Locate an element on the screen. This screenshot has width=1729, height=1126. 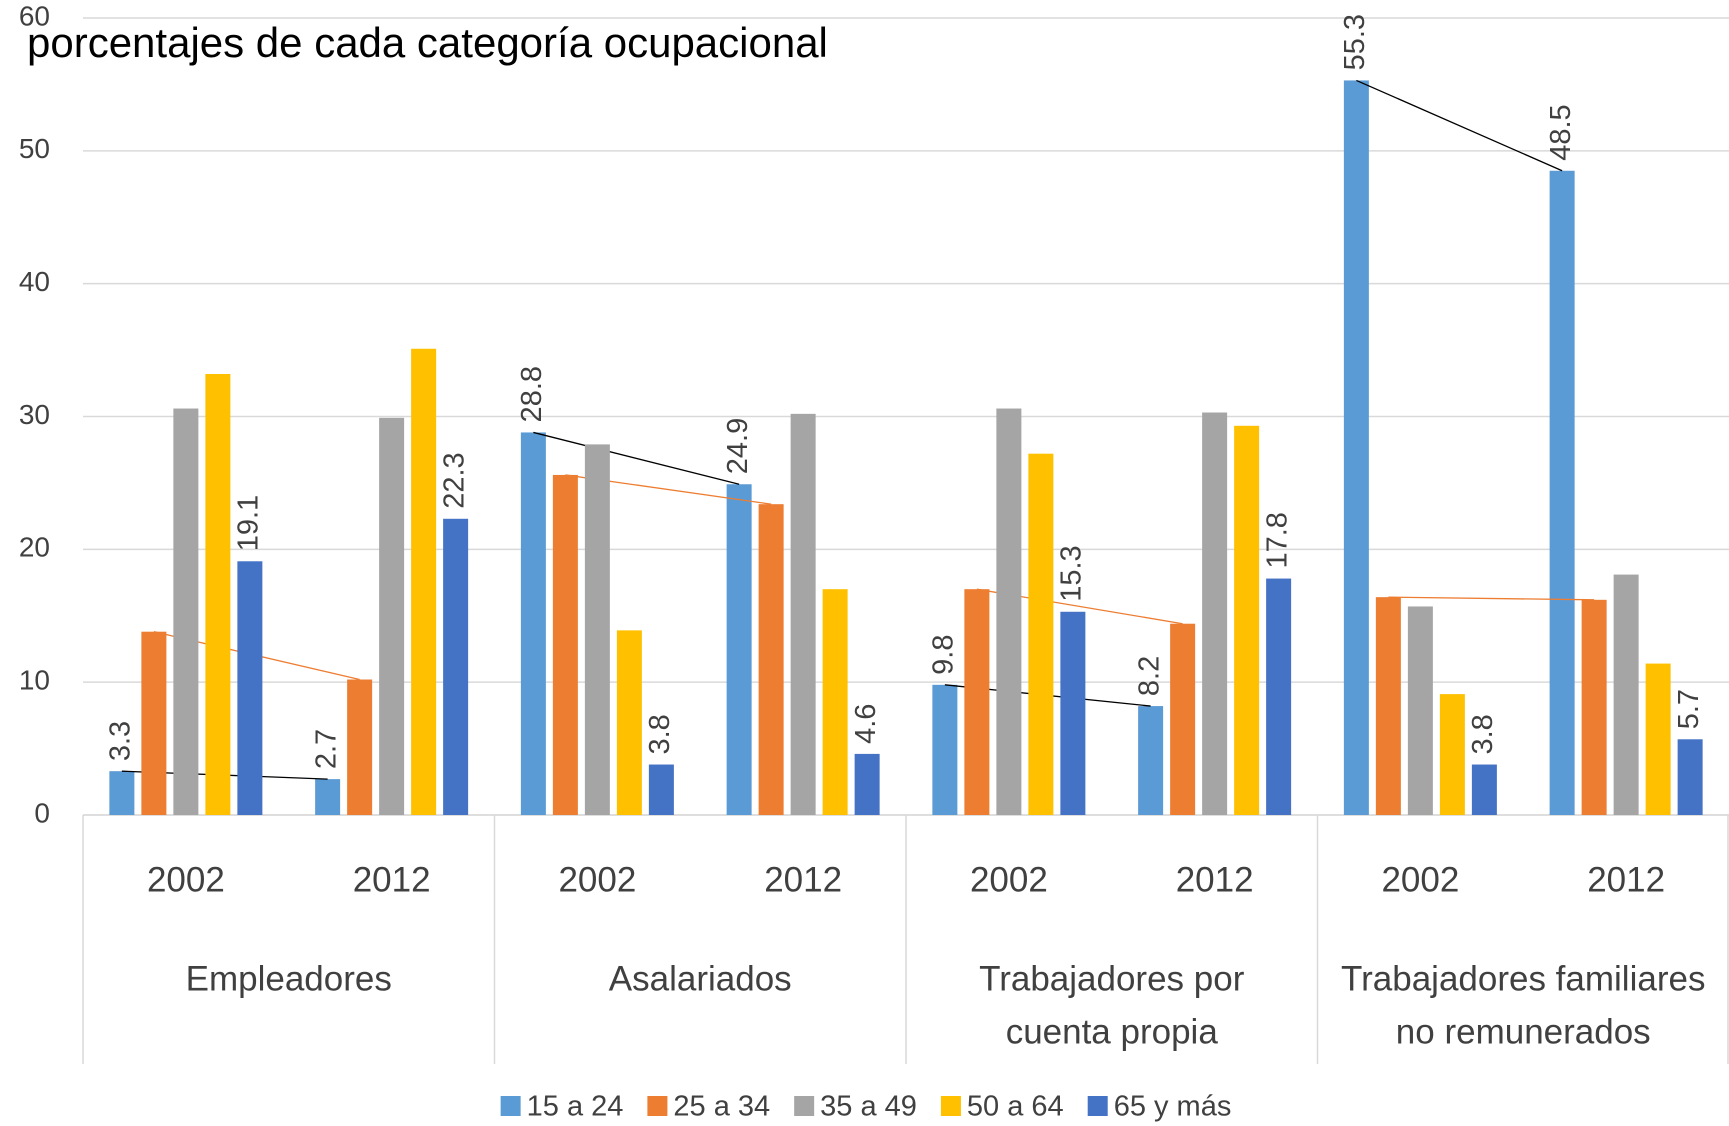
category-label: Trabajadores por is located at coordinates (1112, 978).